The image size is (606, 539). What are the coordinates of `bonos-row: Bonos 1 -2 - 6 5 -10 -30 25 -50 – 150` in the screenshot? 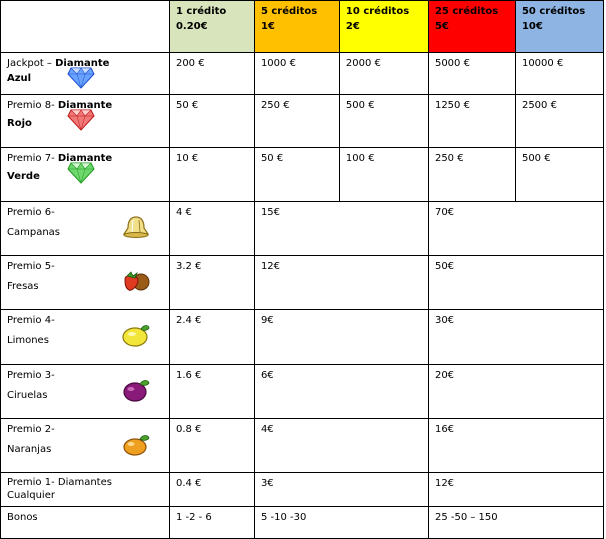 It's located at (302, 522).